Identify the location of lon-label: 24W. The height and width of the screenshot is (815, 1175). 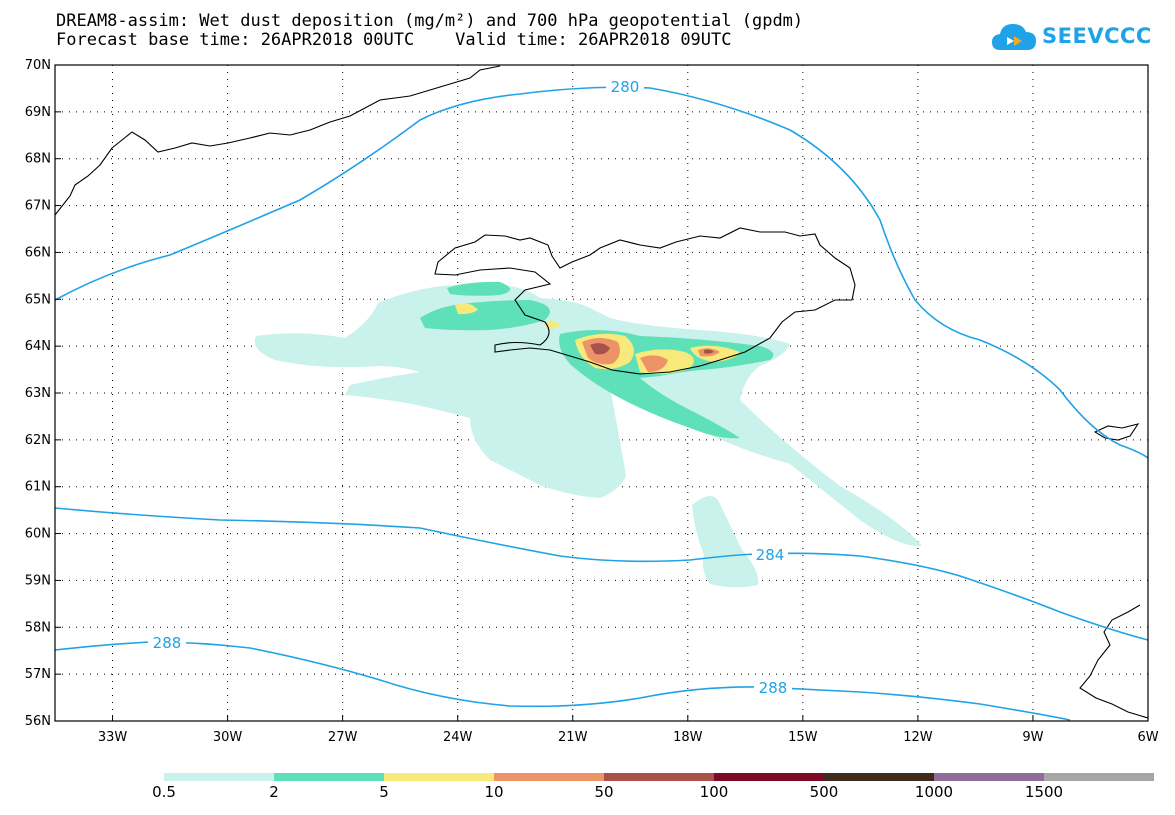
(458, 737).